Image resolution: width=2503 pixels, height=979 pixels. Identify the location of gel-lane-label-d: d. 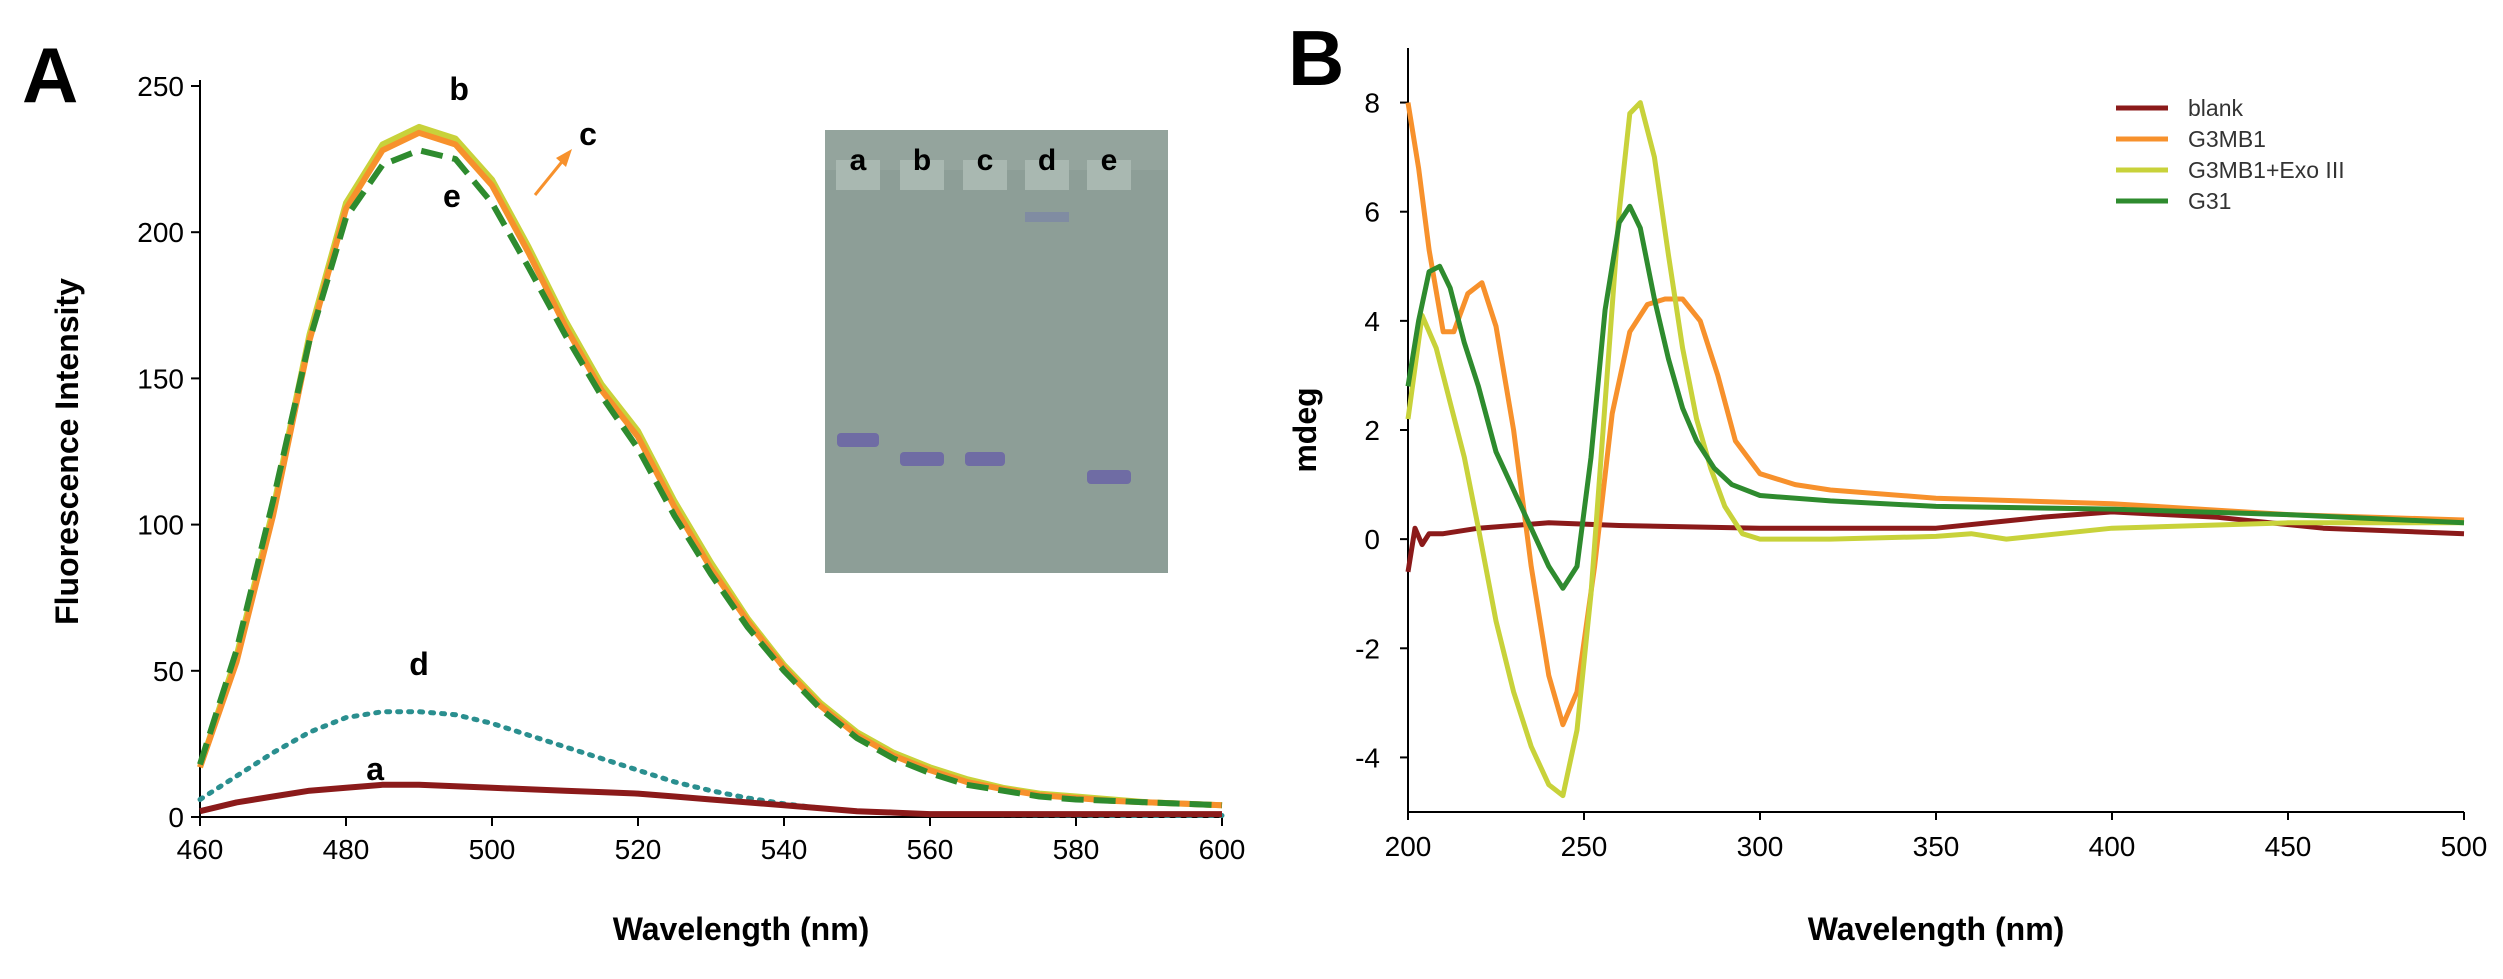
(1047, 160).